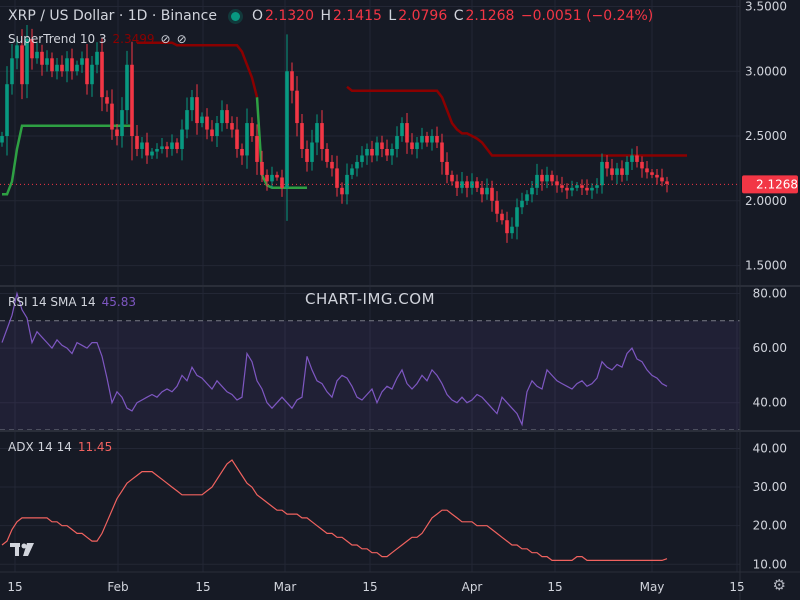 The width and height of the screenshot is (800, 600). What do you see at coordinates (490, 16) in the screenshot?
I see `close-value: 2.1268` at bounding box center [490, 16].